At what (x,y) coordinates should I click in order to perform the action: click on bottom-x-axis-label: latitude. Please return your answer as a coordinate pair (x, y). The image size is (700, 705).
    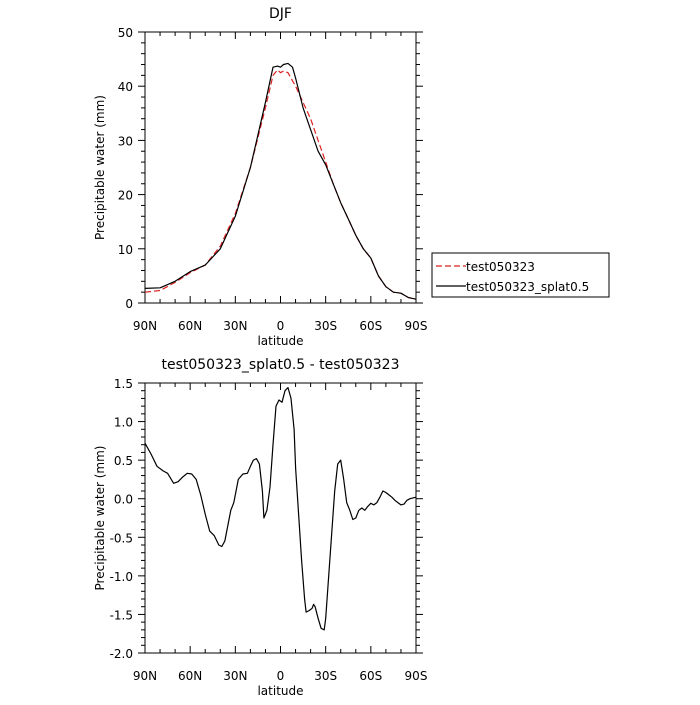
    Looking at the image, I should click on (280, 691).